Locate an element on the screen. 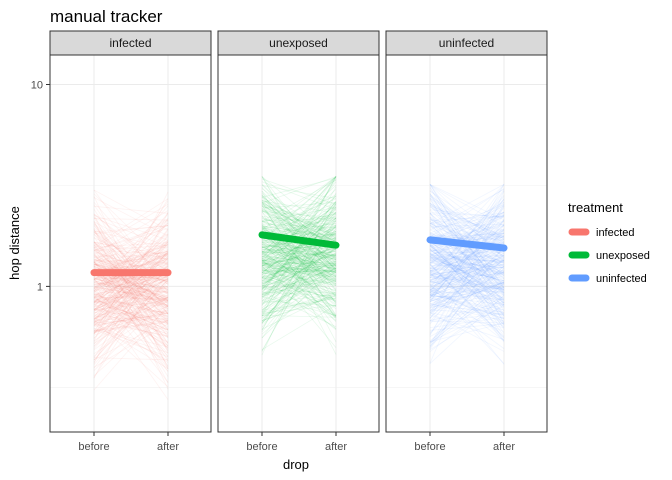 Image resolution: width=672 pixels, height=480 pixels. x-tick-label: before is located at coordinates (93, 447).